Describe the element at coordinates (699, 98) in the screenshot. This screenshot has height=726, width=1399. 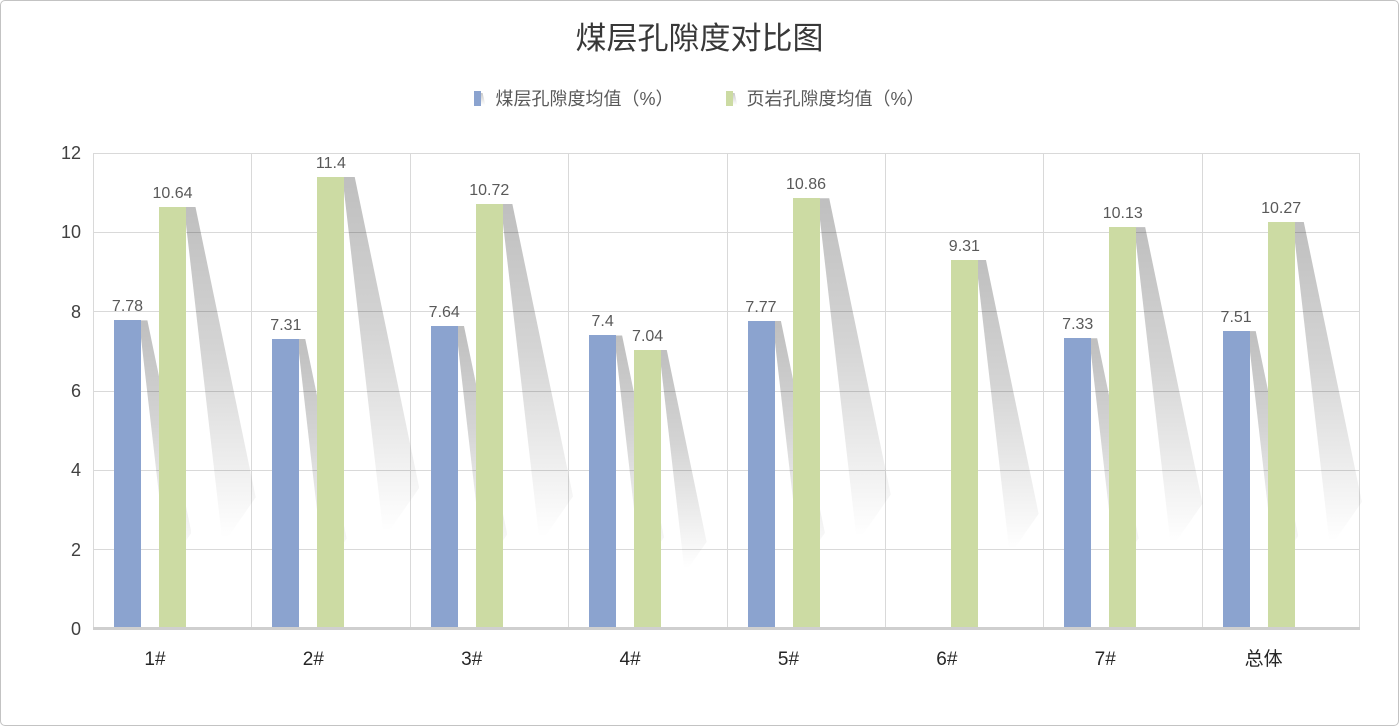
I see `legend: 煤层孔隙度均值（%） 页岩孔隙度均值（%）` at that location.